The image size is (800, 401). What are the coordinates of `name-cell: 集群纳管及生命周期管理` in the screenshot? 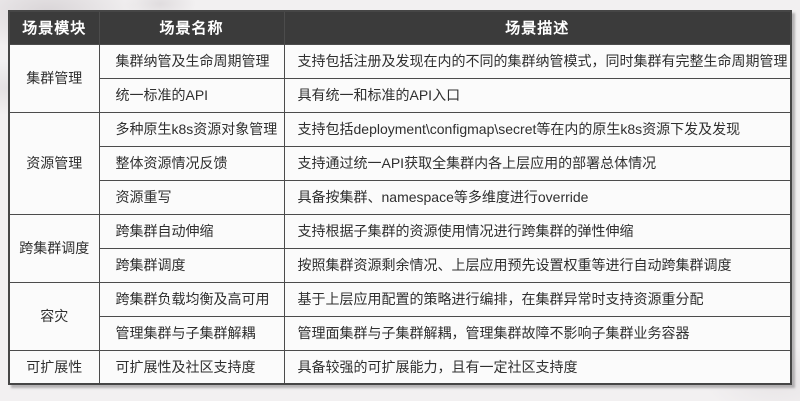 It's located at (191, 61).